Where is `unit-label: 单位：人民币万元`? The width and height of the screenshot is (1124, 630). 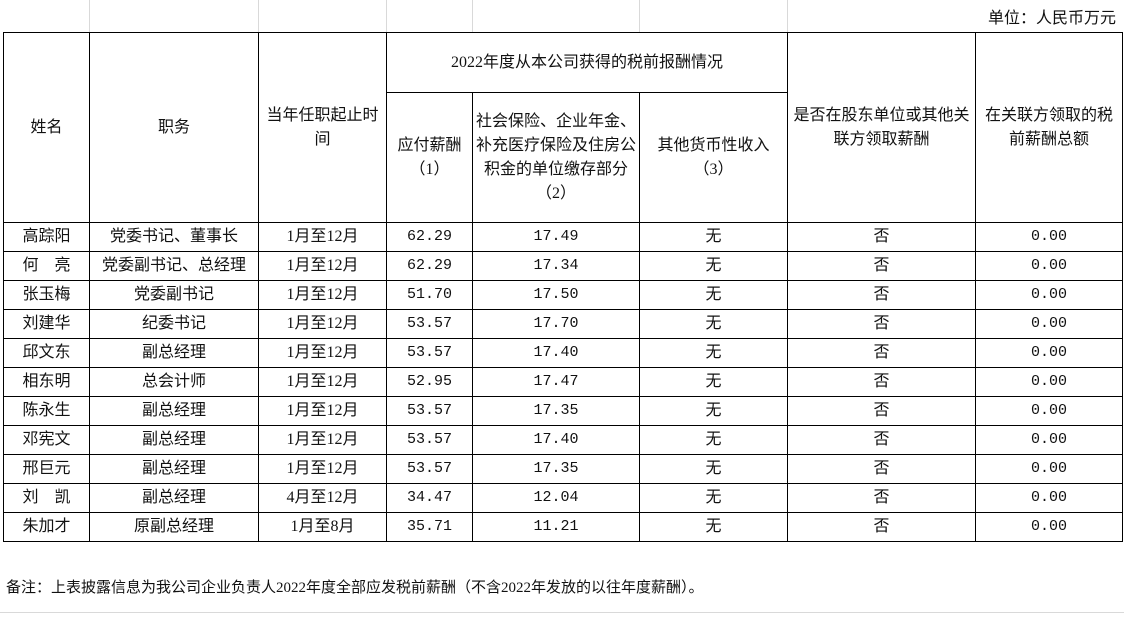 unit-label: 单位：人民币万元 is located at coordinates (1051, 18).